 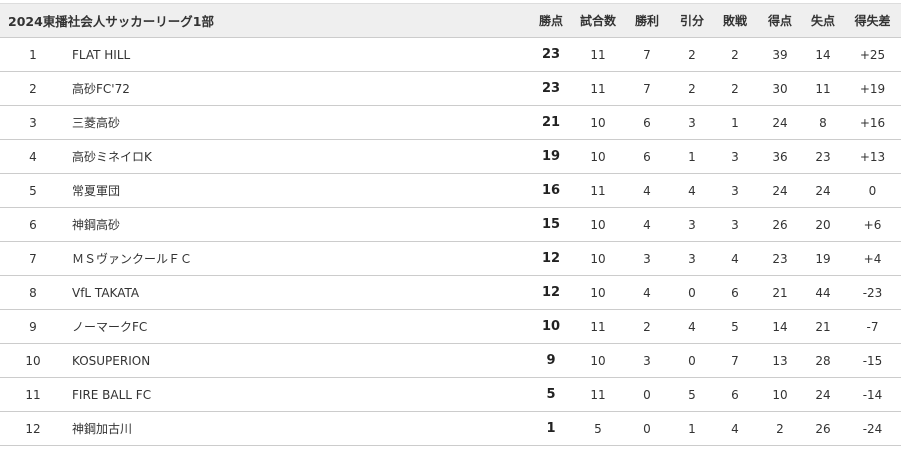 I want to click on goals-for-cell: 2, so click(x=780, y=428).